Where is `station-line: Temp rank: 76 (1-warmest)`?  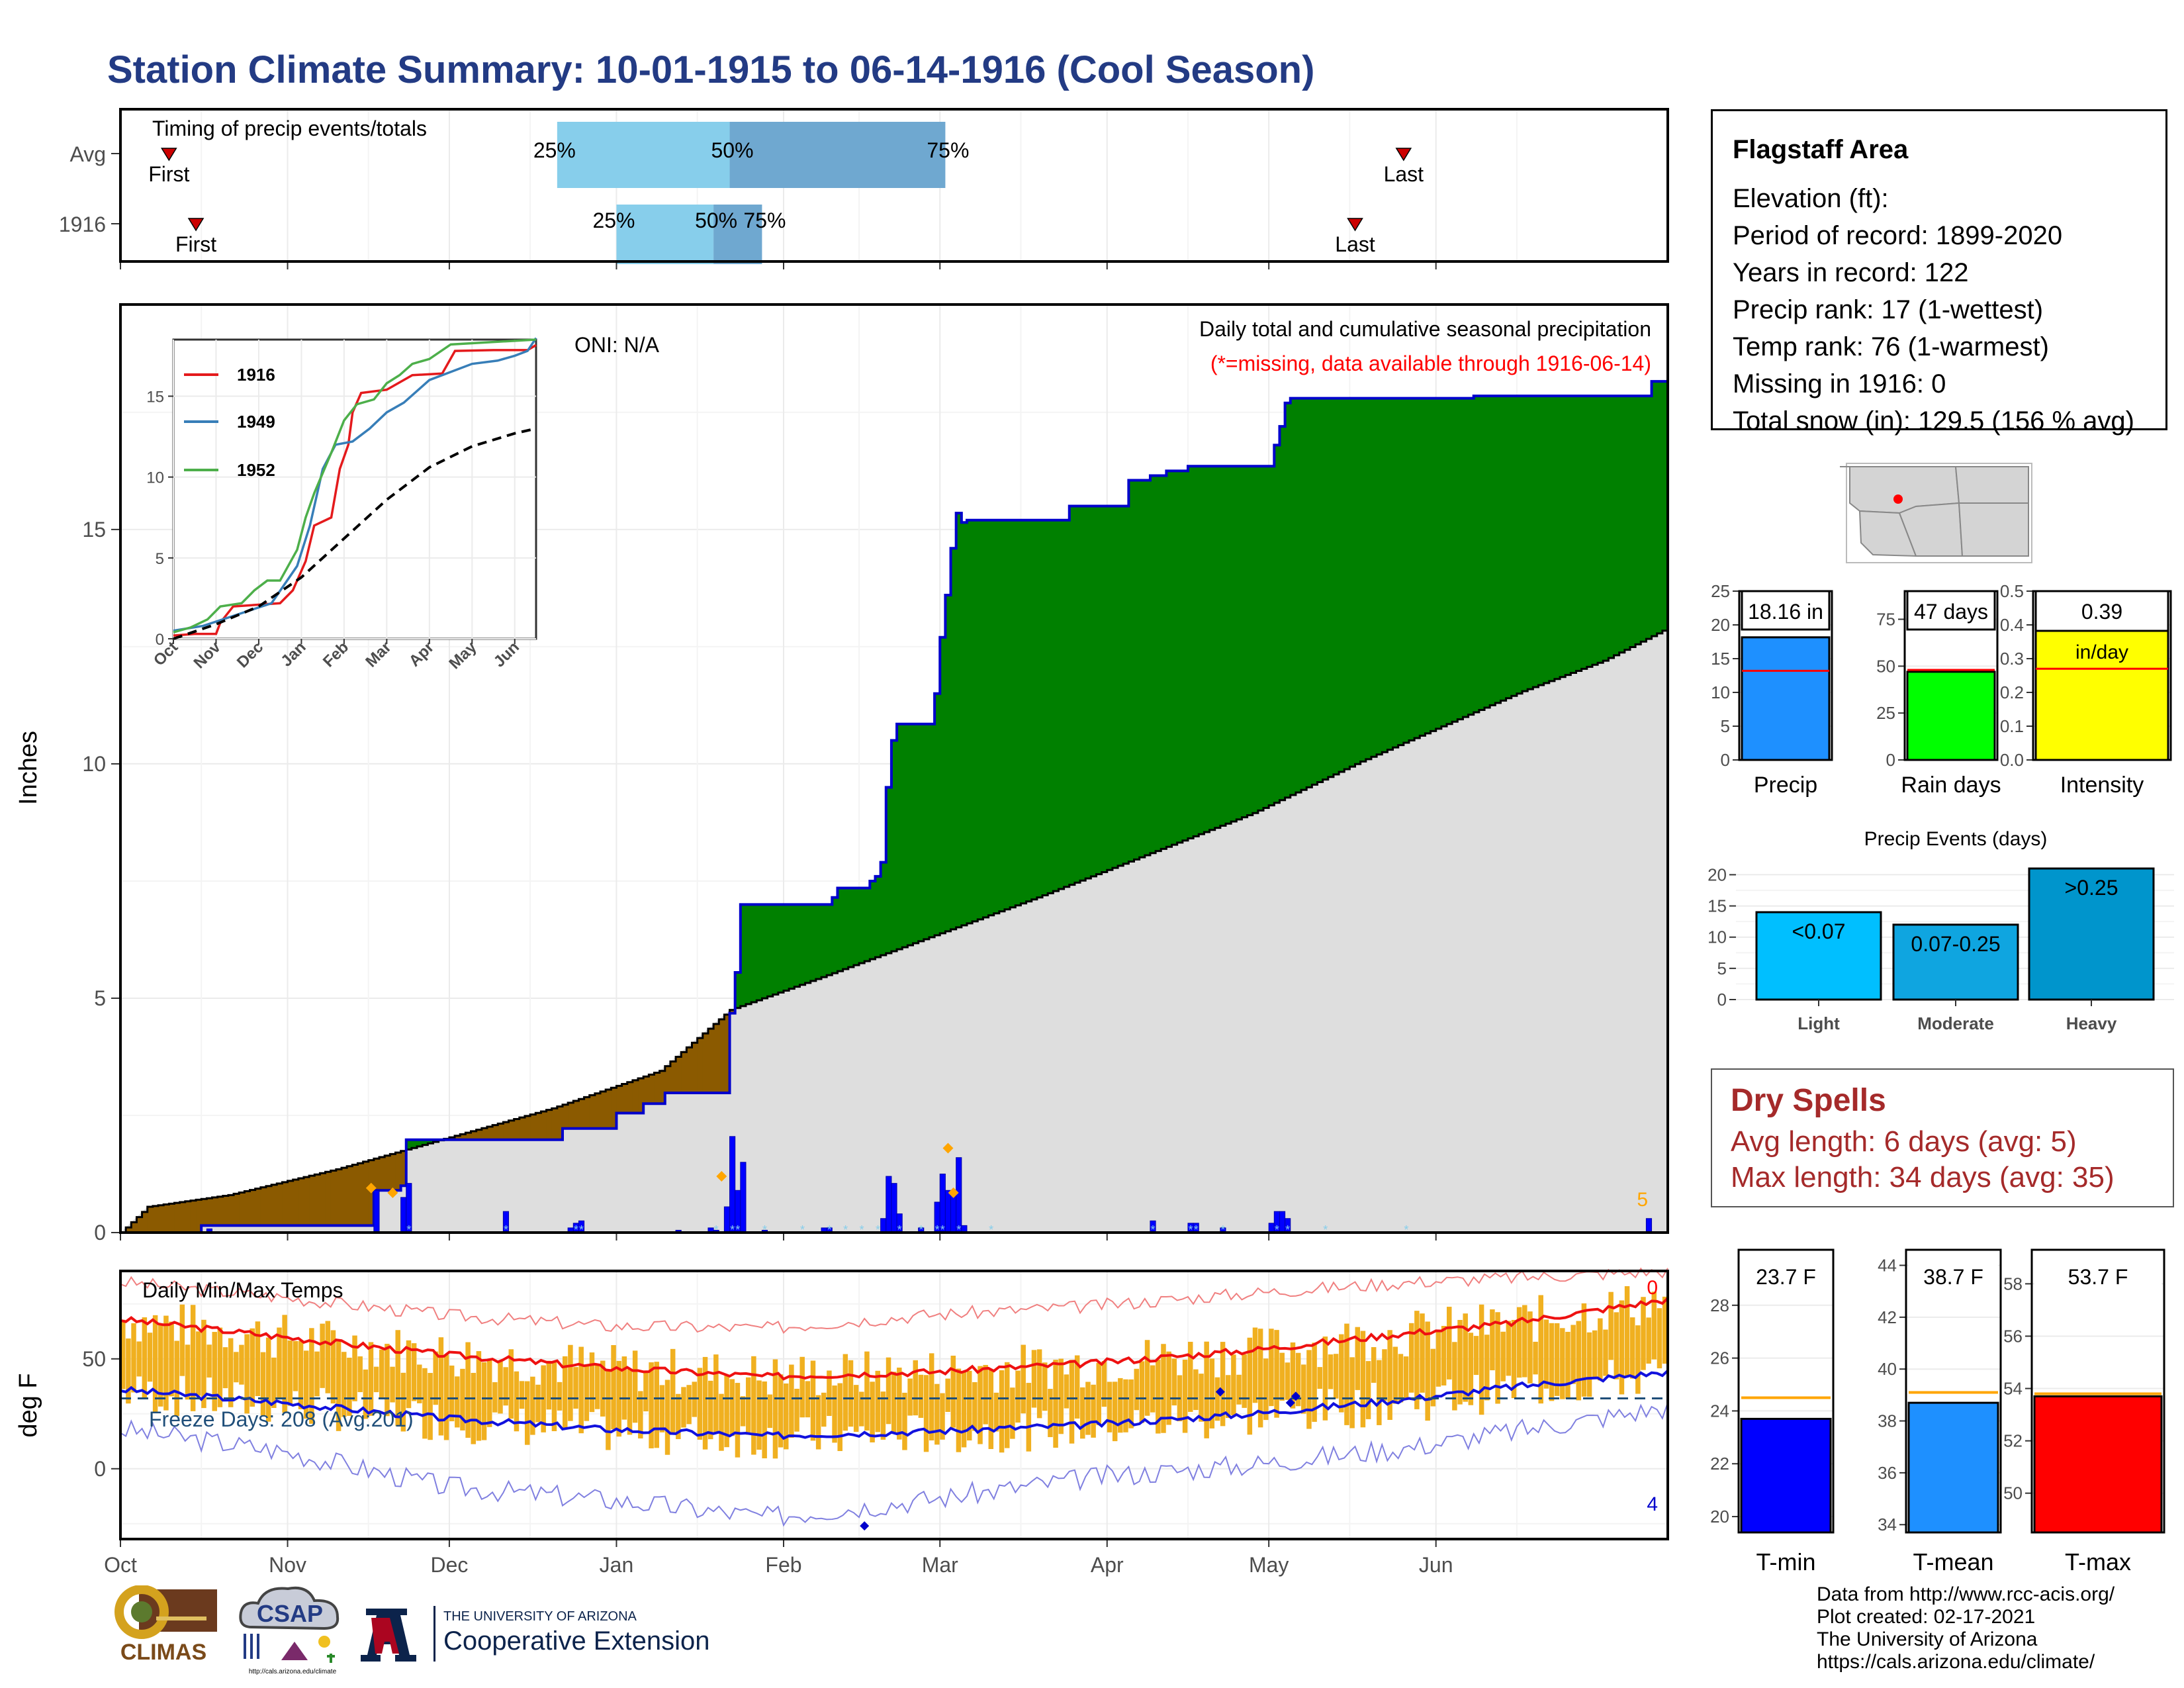 station-line: Temp rank: 76 (1-warmest) is located at coordinates (1891, 346).